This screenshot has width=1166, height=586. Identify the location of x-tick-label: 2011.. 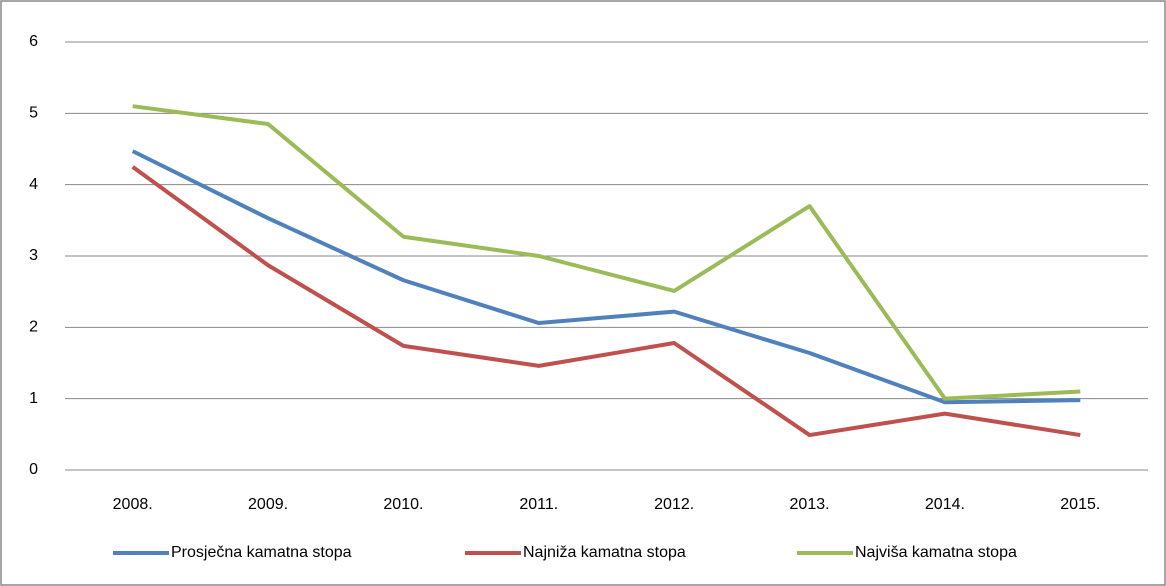
(538, 504).